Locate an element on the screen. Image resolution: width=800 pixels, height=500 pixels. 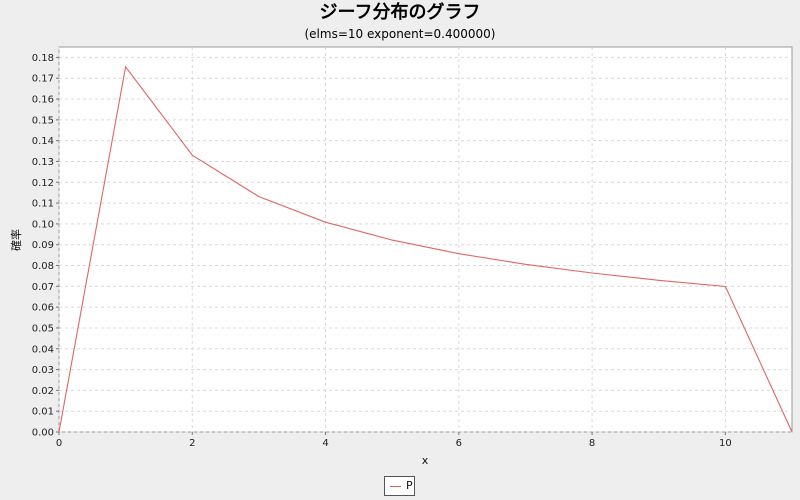
y-tick-label: 0.01 is located at coordinates (43, 412).